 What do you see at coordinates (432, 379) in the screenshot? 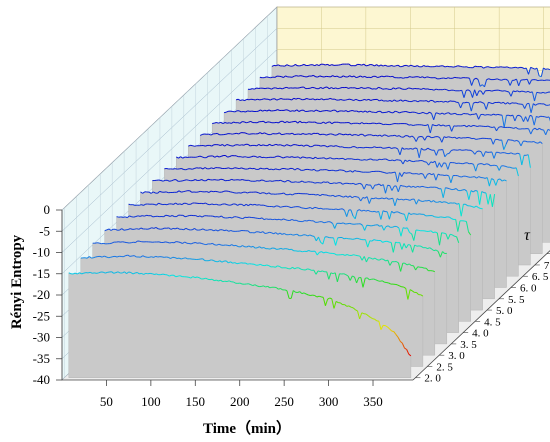
I see `tau-tick-label: 2. 0` at bounding box center [432, 379].